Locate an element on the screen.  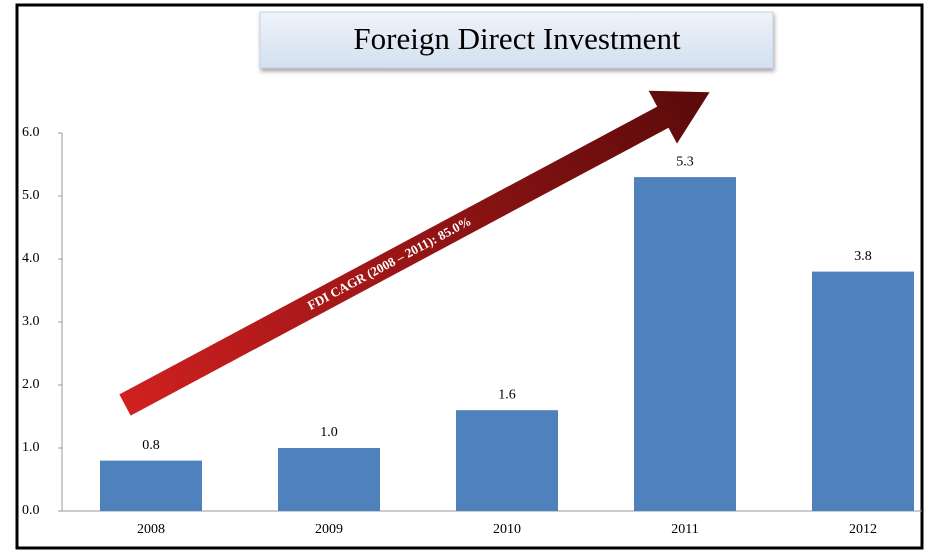
x-tick-label: 2009 is located at coordinates (329, 529).